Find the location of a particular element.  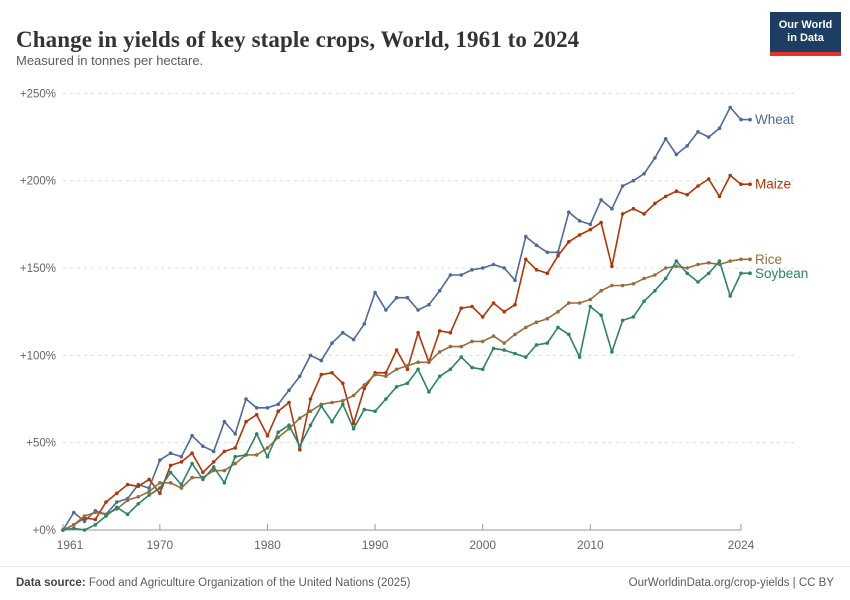

series-point-soybean-2013 is located at coordinates (622, 320).